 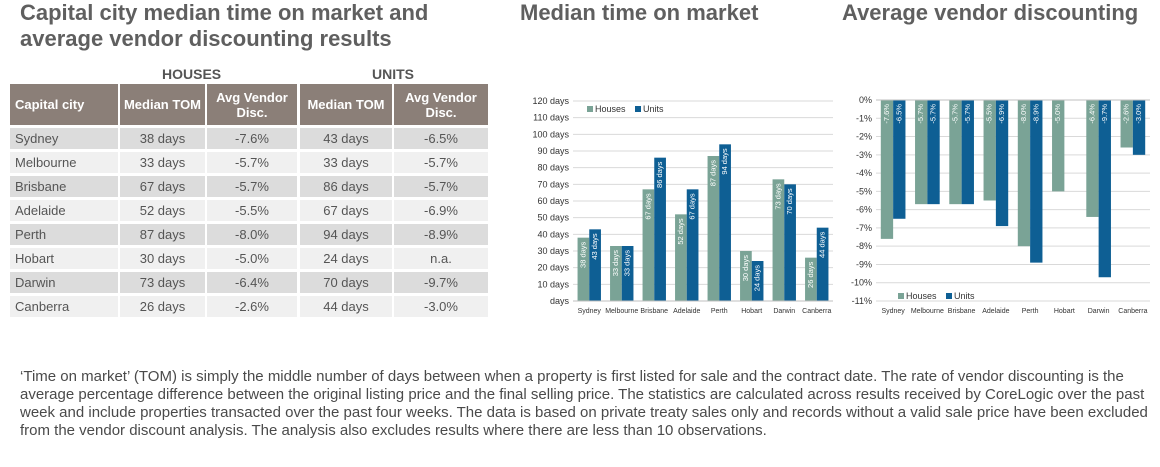 I want to click on units-group-label: UNITS, so click(x=393, y=74).